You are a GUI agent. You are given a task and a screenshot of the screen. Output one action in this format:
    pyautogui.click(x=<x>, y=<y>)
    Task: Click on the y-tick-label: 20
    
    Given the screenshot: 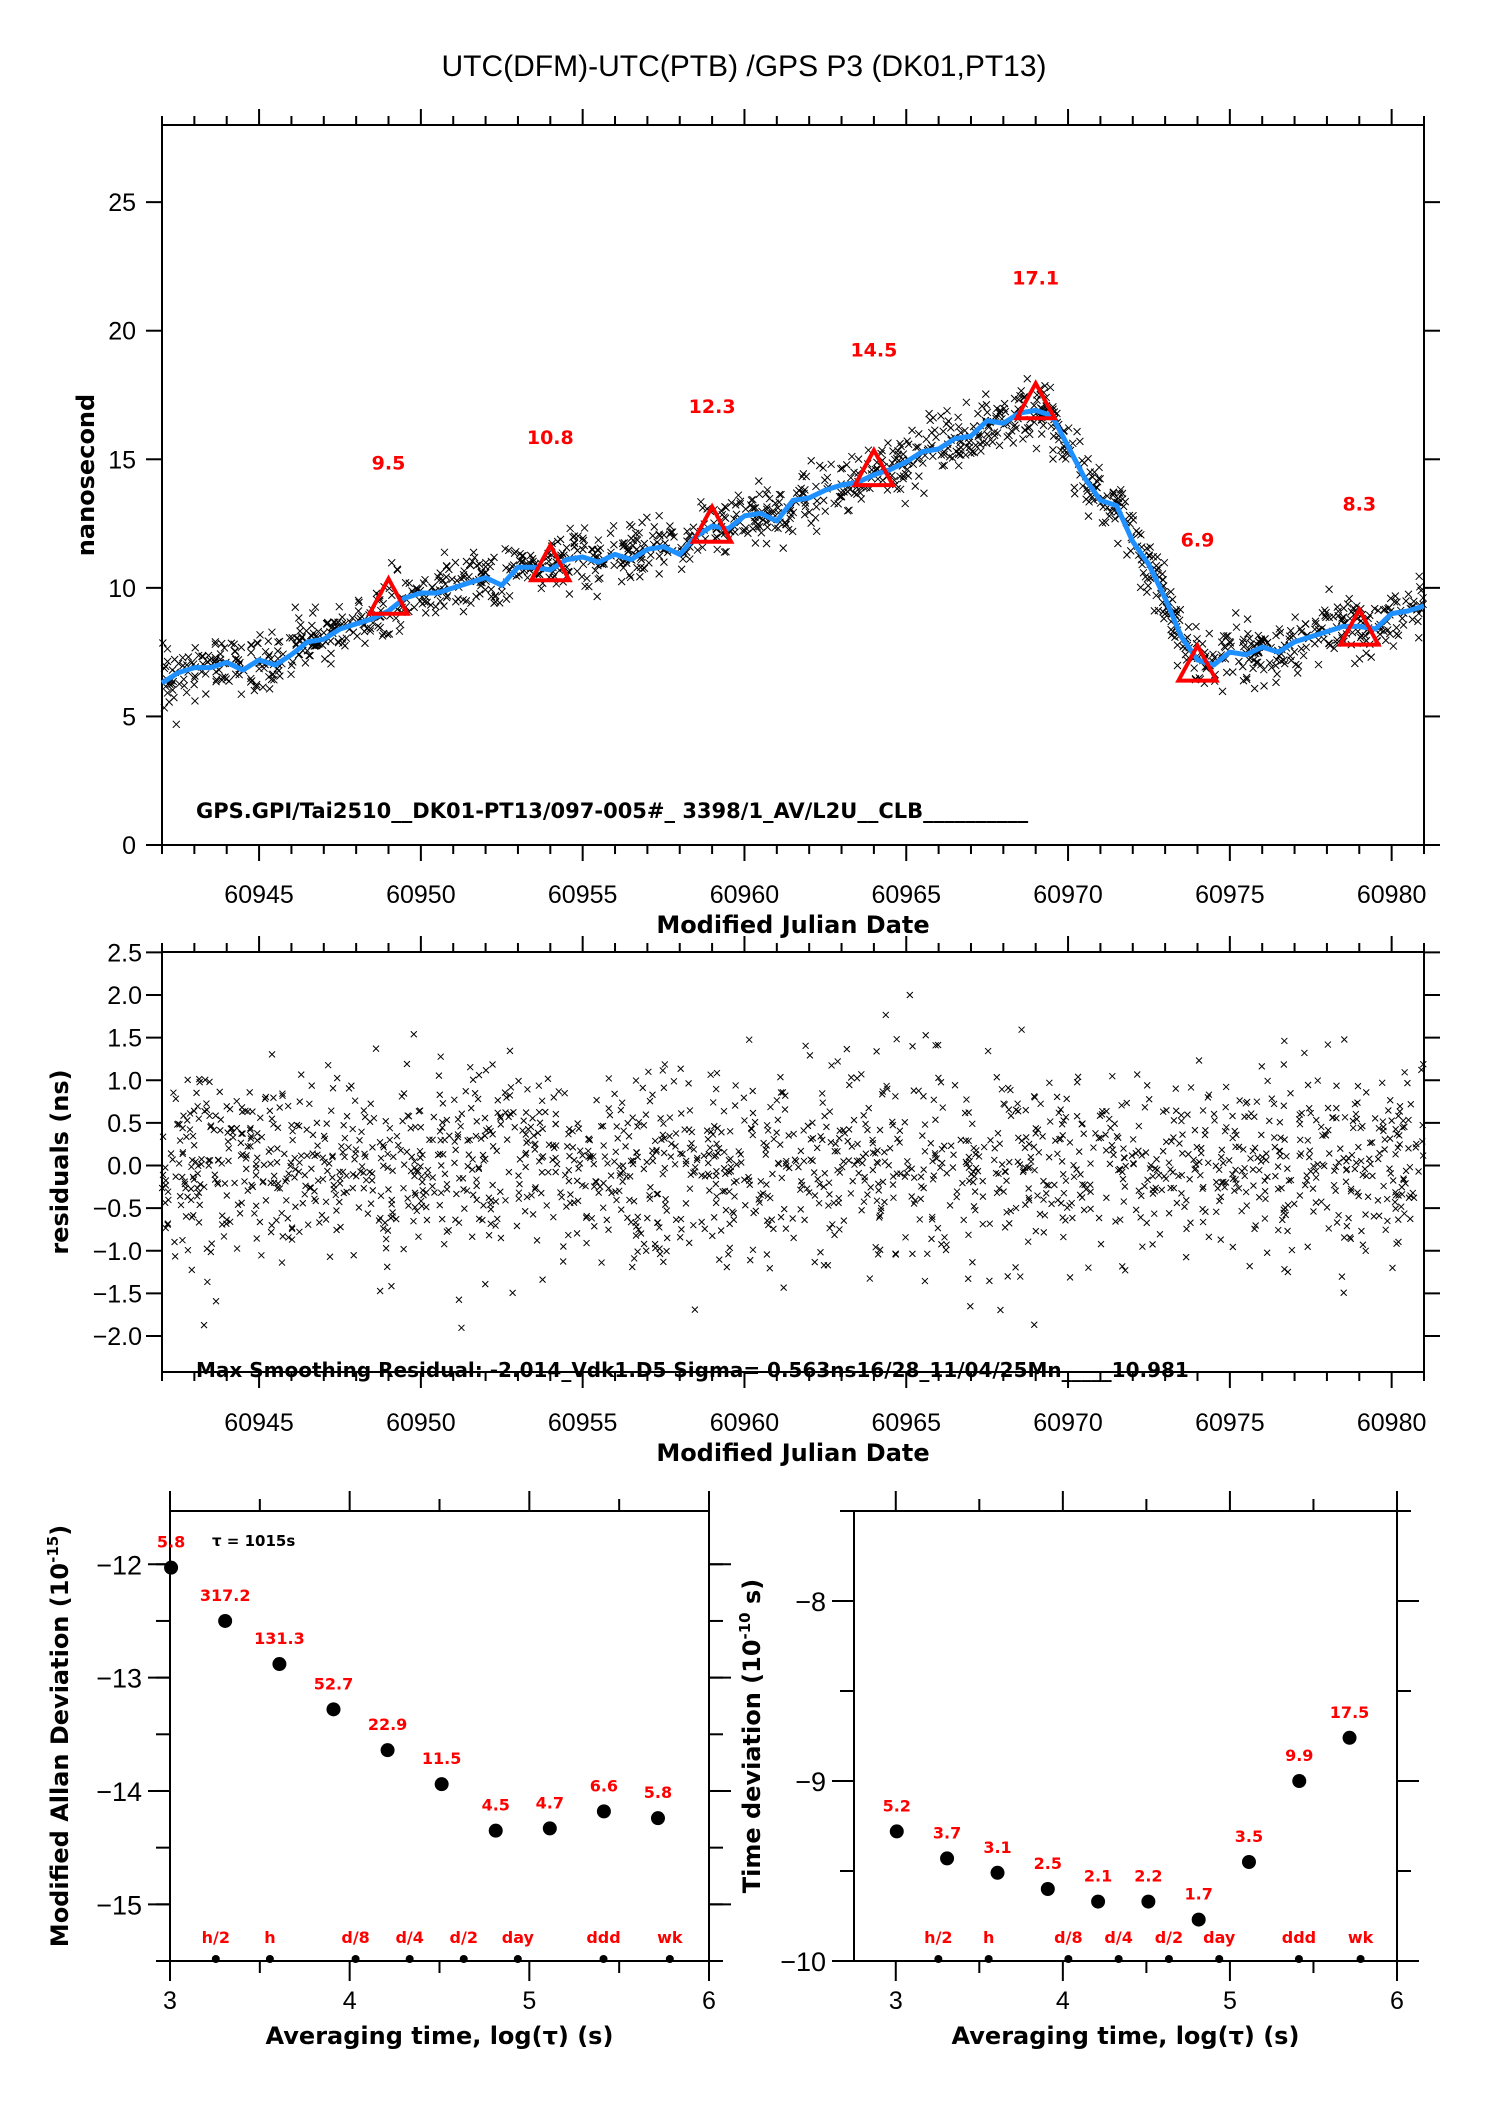 What is the action you would take?
    pyautogui.click(x=122, y=332)
    